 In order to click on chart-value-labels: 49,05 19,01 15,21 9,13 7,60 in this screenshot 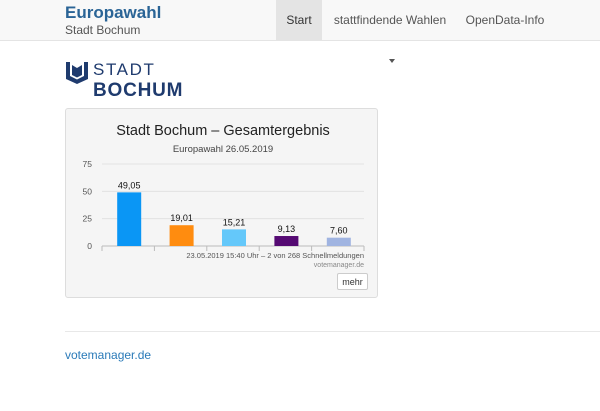, I will do `click(233, 207)`.